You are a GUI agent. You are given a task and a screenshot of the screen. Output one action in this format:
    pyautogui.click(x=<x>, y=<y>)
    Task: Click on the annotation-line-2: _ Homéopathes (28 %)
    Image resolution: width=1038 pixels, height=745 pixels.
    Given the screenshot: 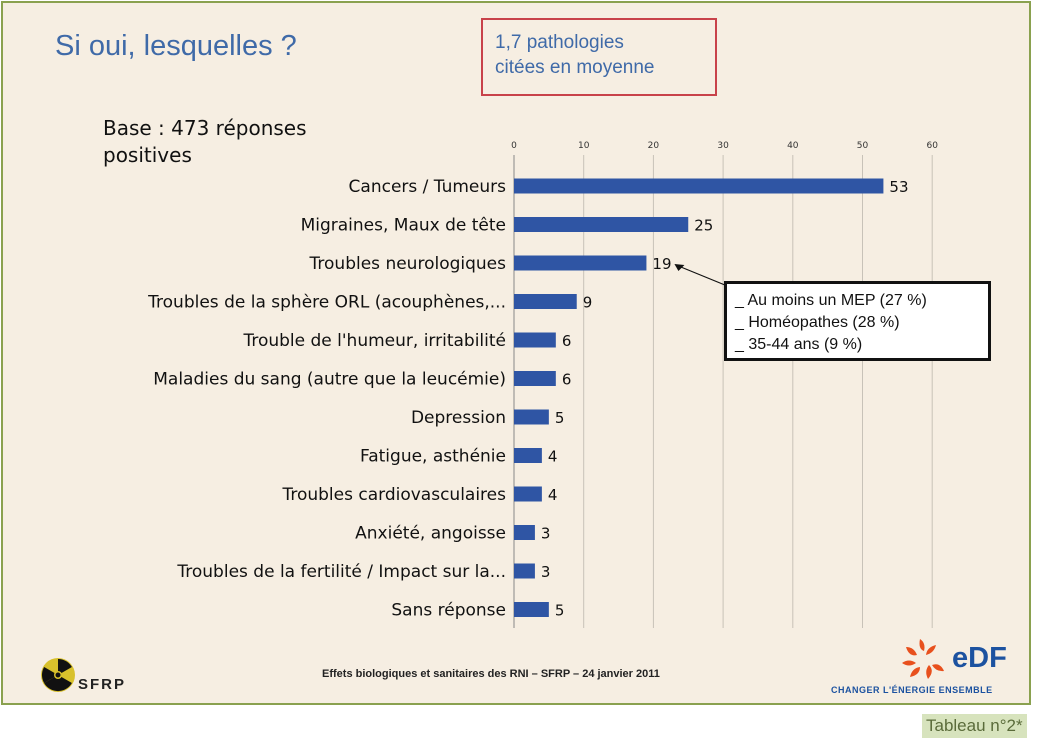 What is the action you would take?
    pyautogui.click(x=817, y=322)
    